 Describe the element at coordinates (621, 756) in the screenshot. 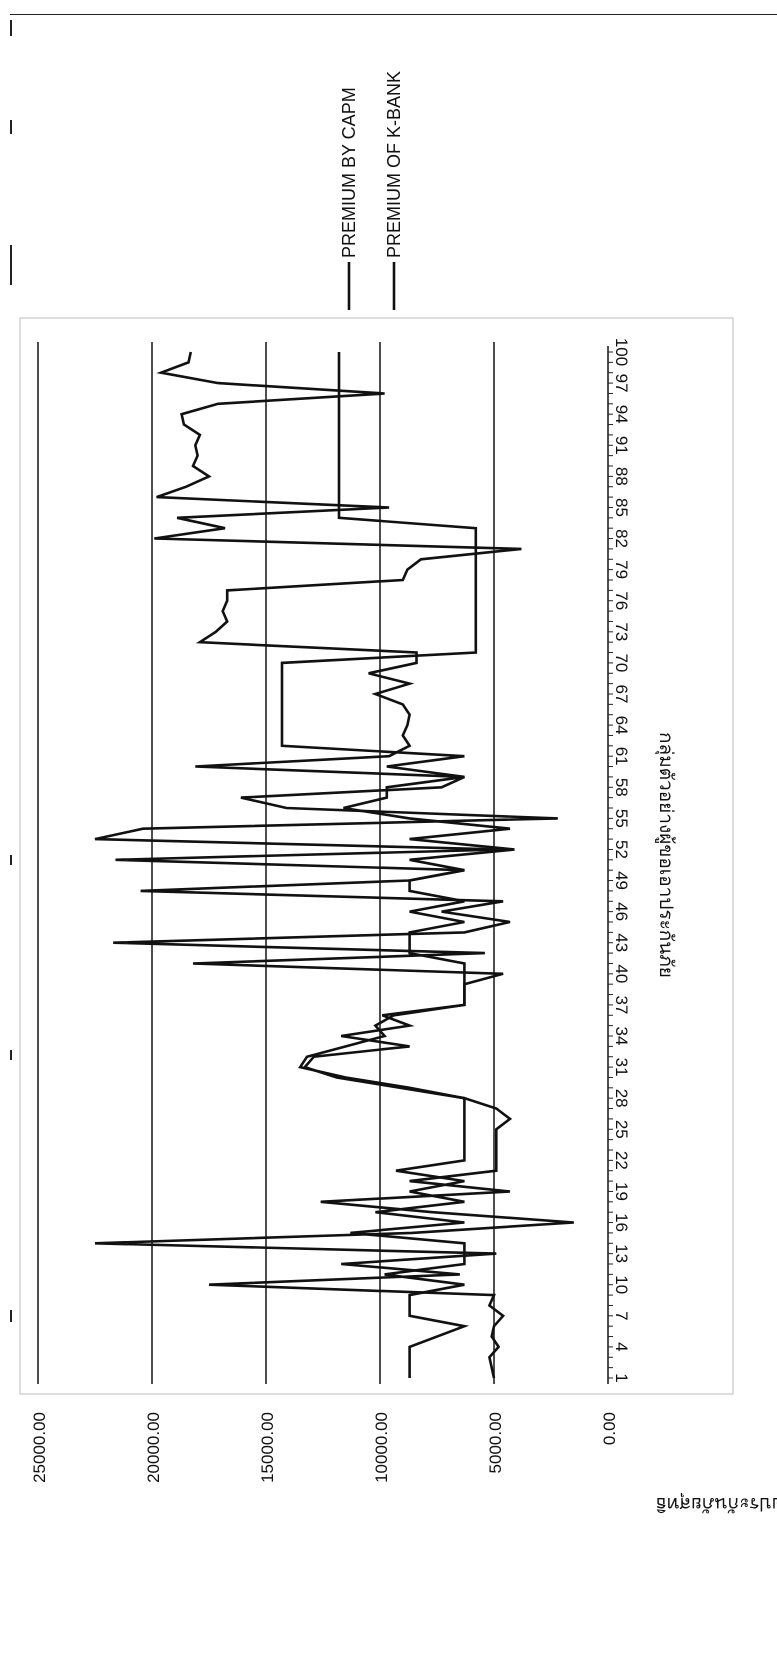

I see `x-tick-label: 61` at that location.